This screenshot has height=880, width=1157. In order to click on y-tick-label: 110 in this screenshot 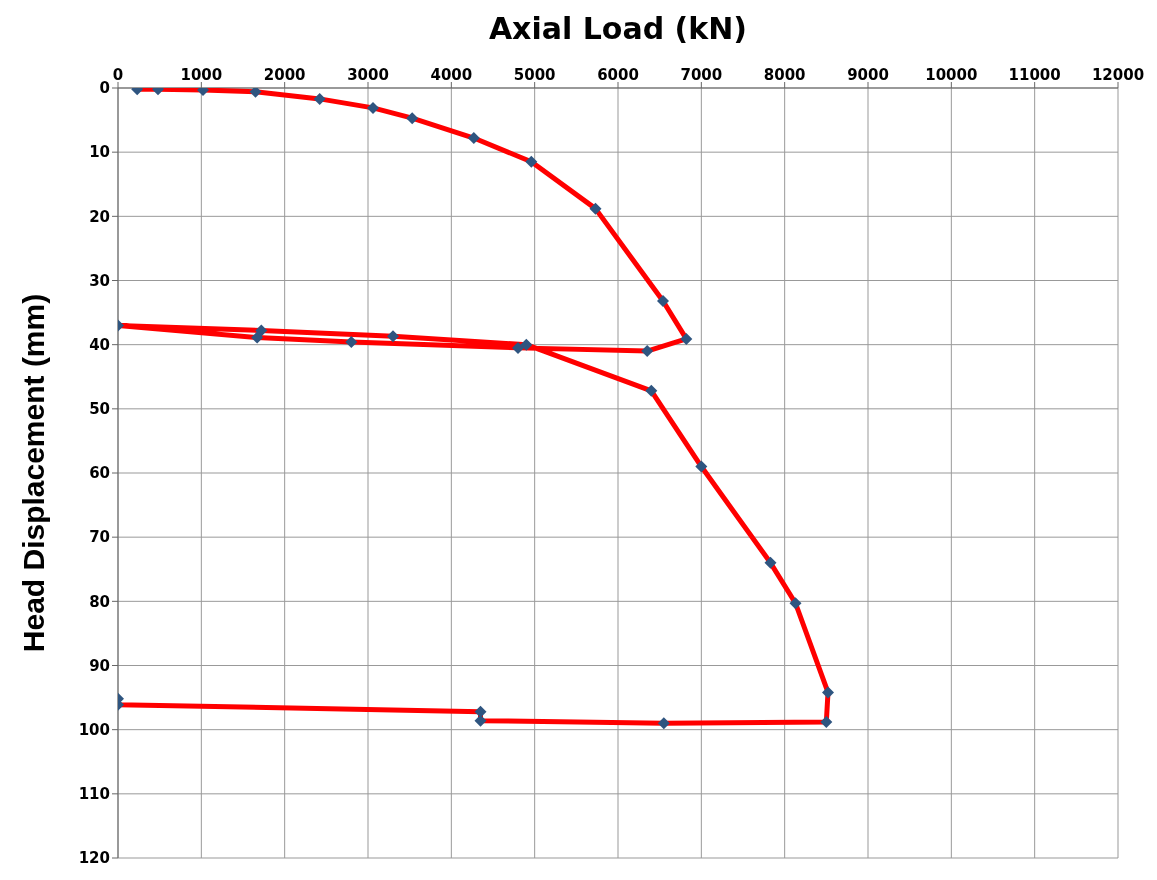, I will do `click(94, 794)`.